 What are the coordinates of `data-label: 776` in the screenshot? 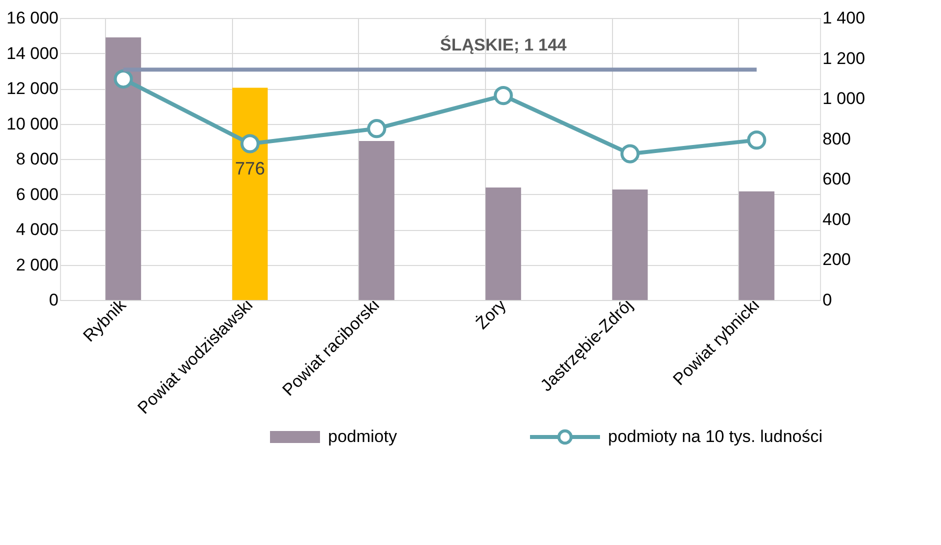 It's located at (250, 168).